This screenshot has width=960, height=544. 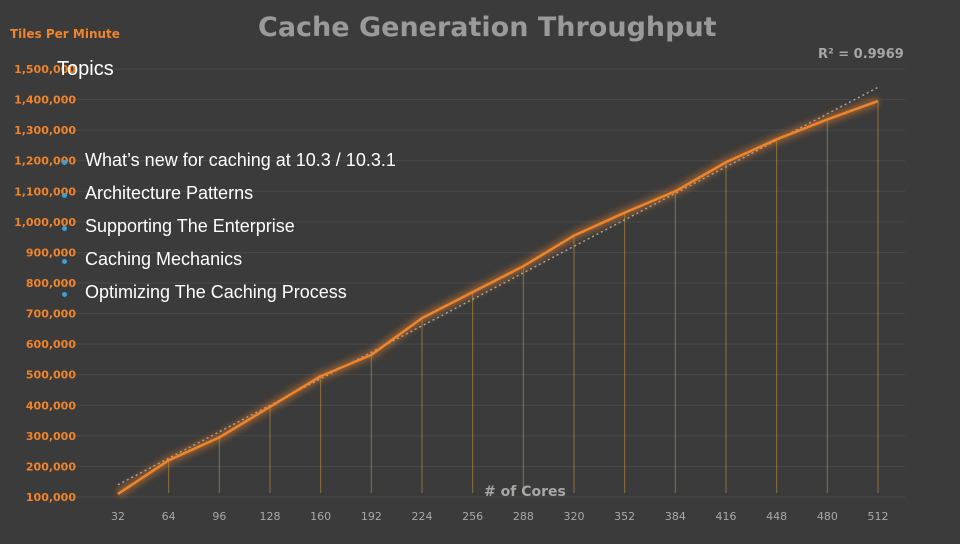 I want to click on x-tick-label: 512, so click(x=878, y=516).